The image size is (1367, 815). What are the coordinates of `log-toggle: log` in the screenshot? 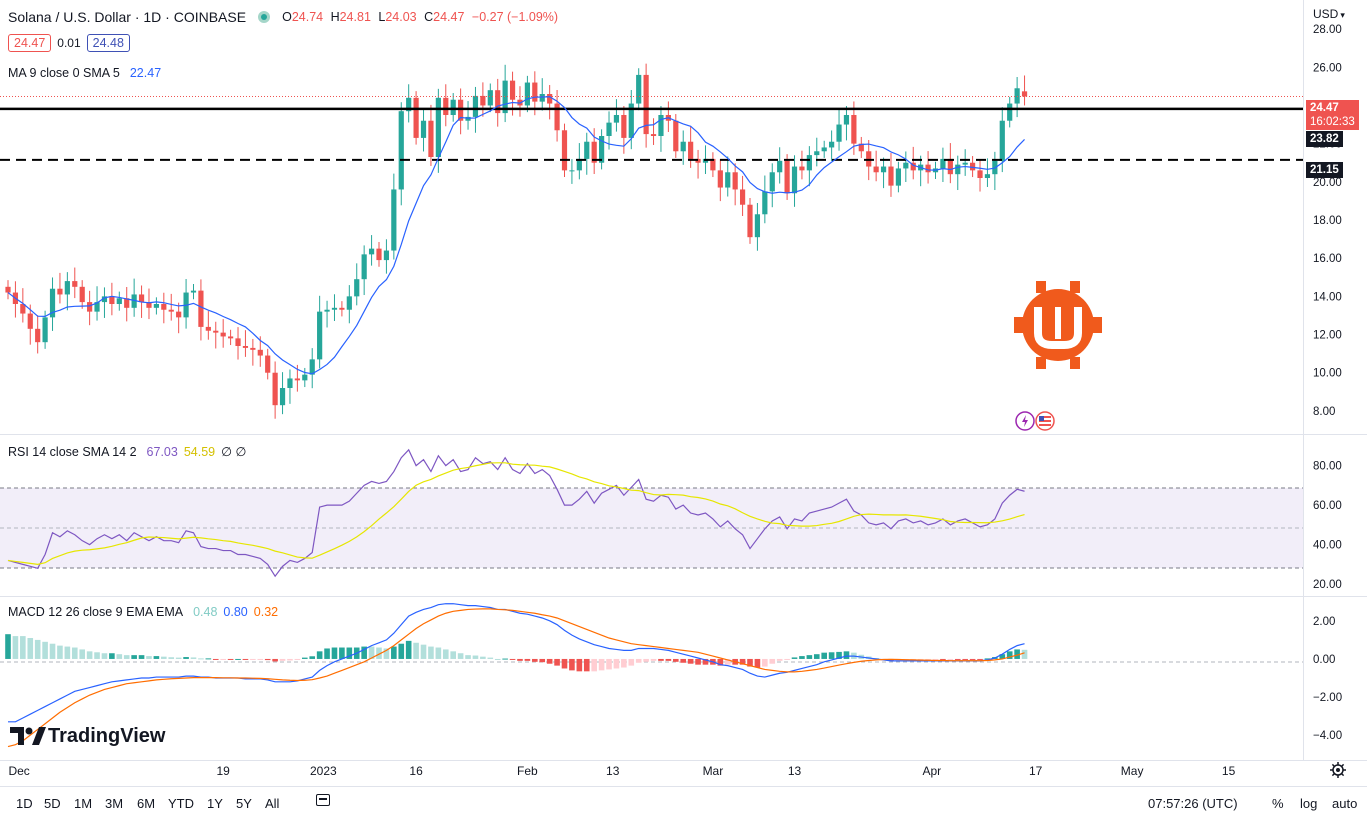 It's located at (1309, 803).